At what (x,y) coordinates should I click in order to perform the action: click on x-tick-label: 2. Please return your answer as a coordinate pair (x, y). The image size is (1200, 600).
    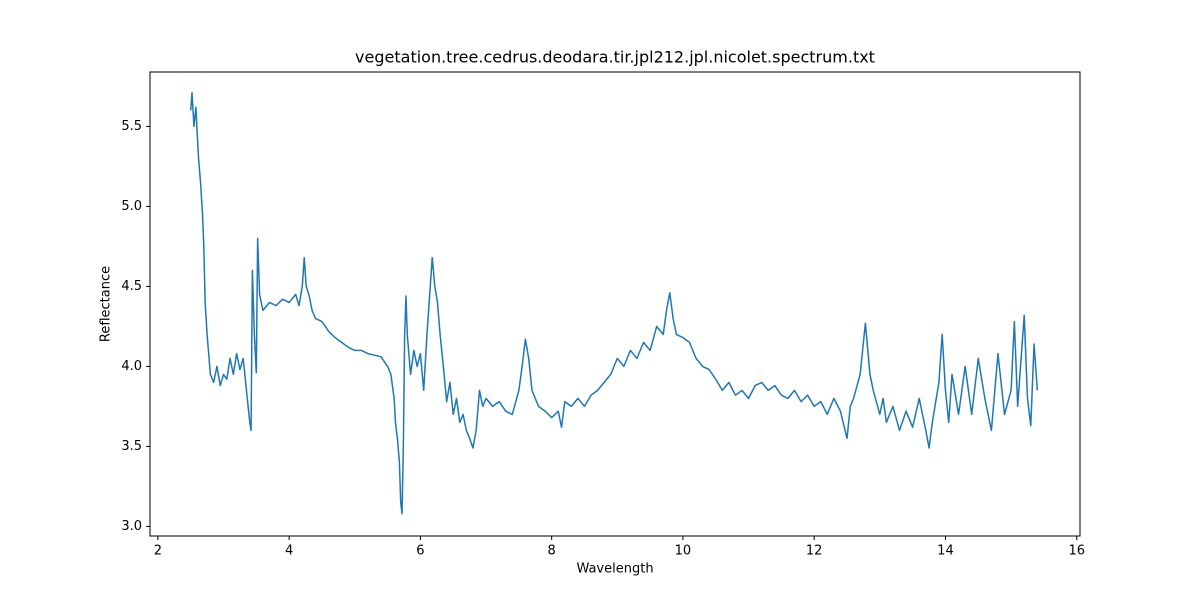
    Looking at the image, I should click on (158, 551).